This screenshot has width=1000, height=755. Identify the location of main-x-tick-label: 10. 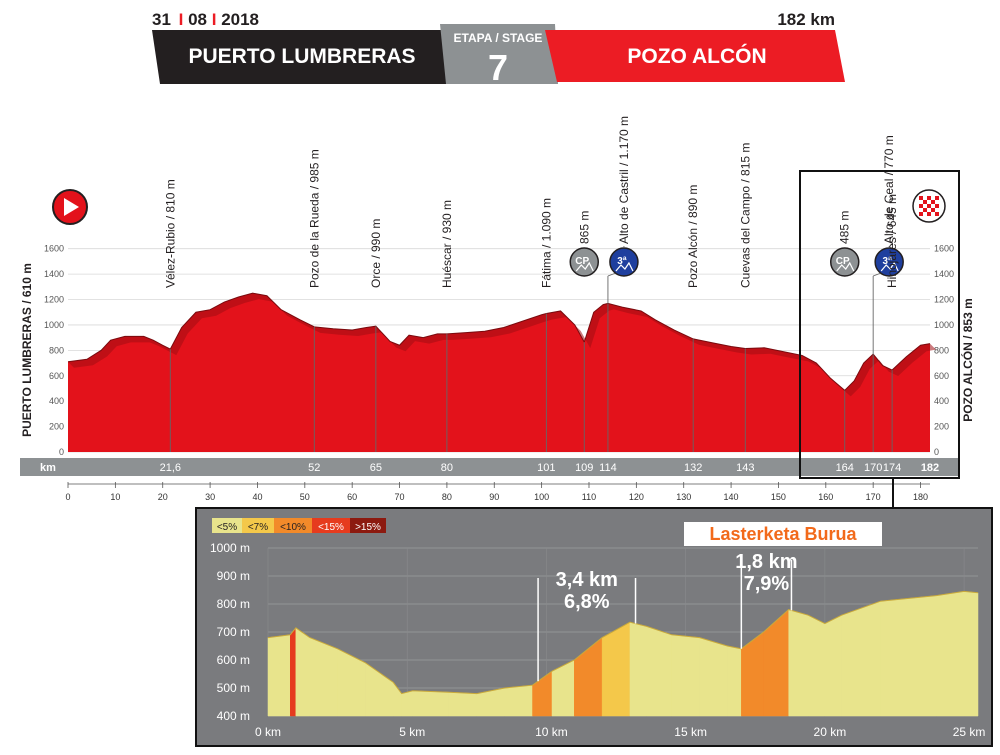
(115, 497).